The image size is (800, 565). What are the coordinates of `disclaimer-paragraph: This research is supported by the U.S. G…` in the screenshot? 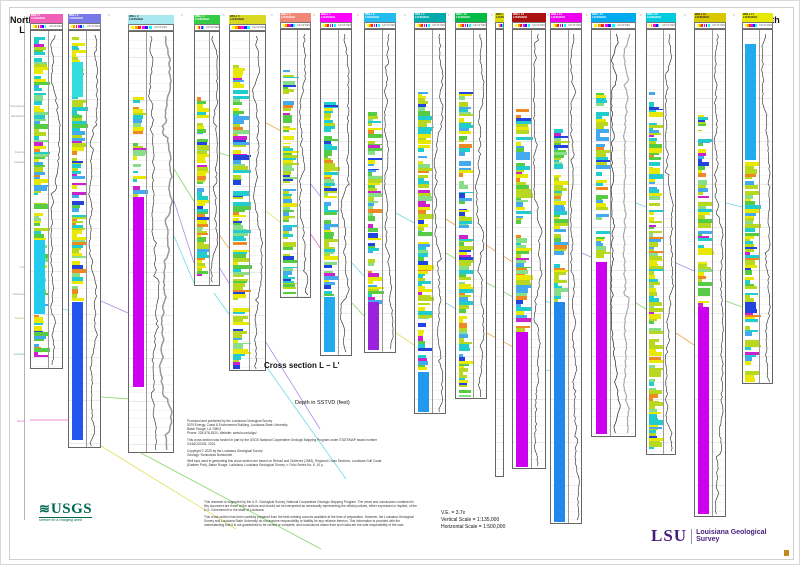 It's located at (310, 506).